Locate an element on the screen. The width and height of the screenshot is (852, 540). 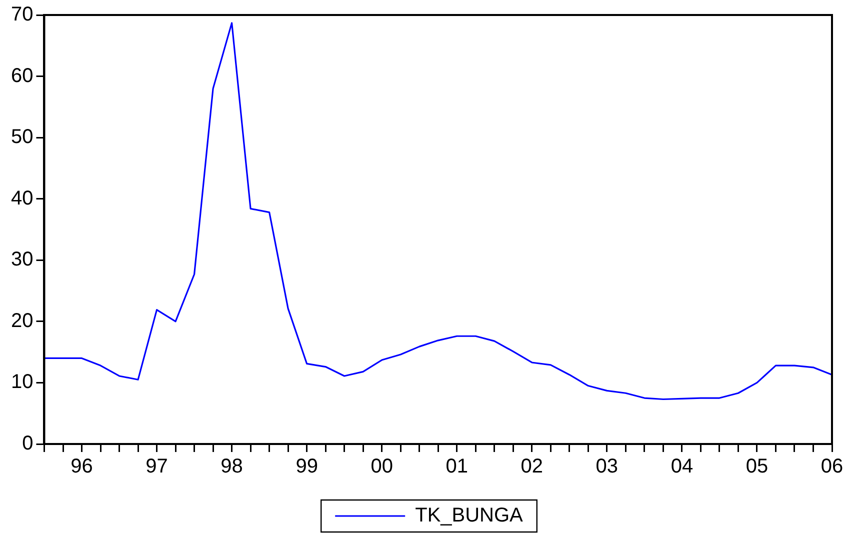
y-tick-label: 10 is located at coordinates (22, 382).